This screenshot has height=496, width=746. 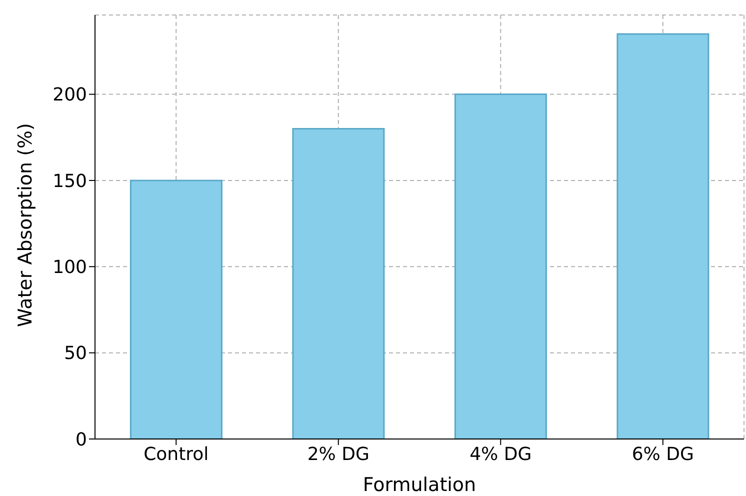 What do you see at coordinates (338, 454) in the screenshot?
I see `x-tick-label: 2% DG` at bounding box center [338, 454].